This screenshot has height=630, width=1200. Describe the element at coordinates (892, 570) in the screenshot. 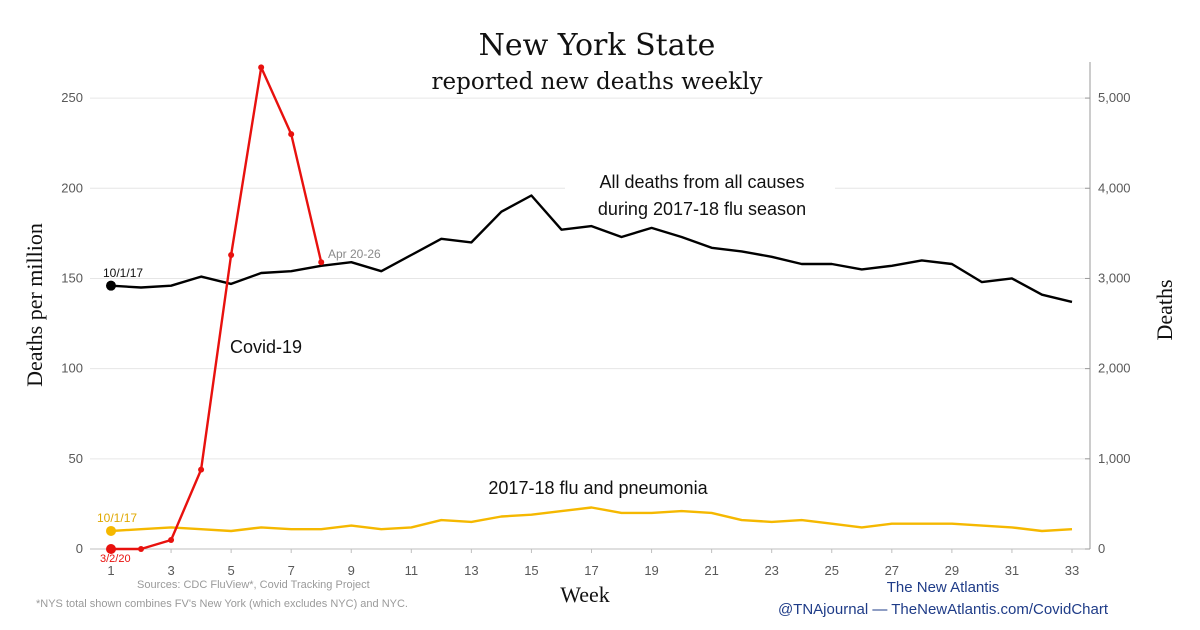

I see `x-tick-label: 27` at that location.